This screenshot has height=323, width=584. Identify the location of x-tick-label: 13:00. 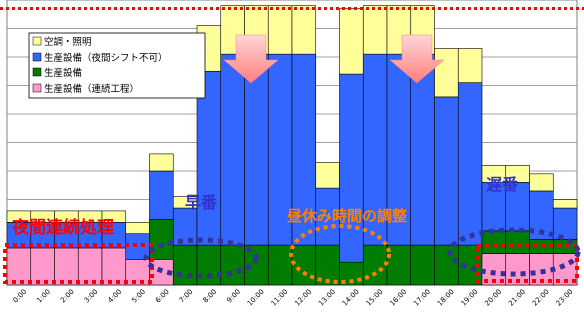
(327, 298).